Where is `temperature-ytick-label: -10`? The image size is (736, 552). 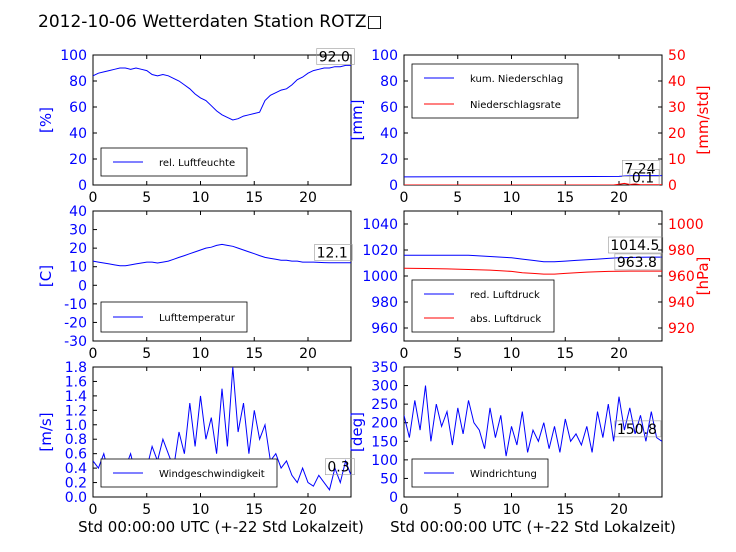 temperature-ytick-label: -10 is located at coordinates (75, 305).